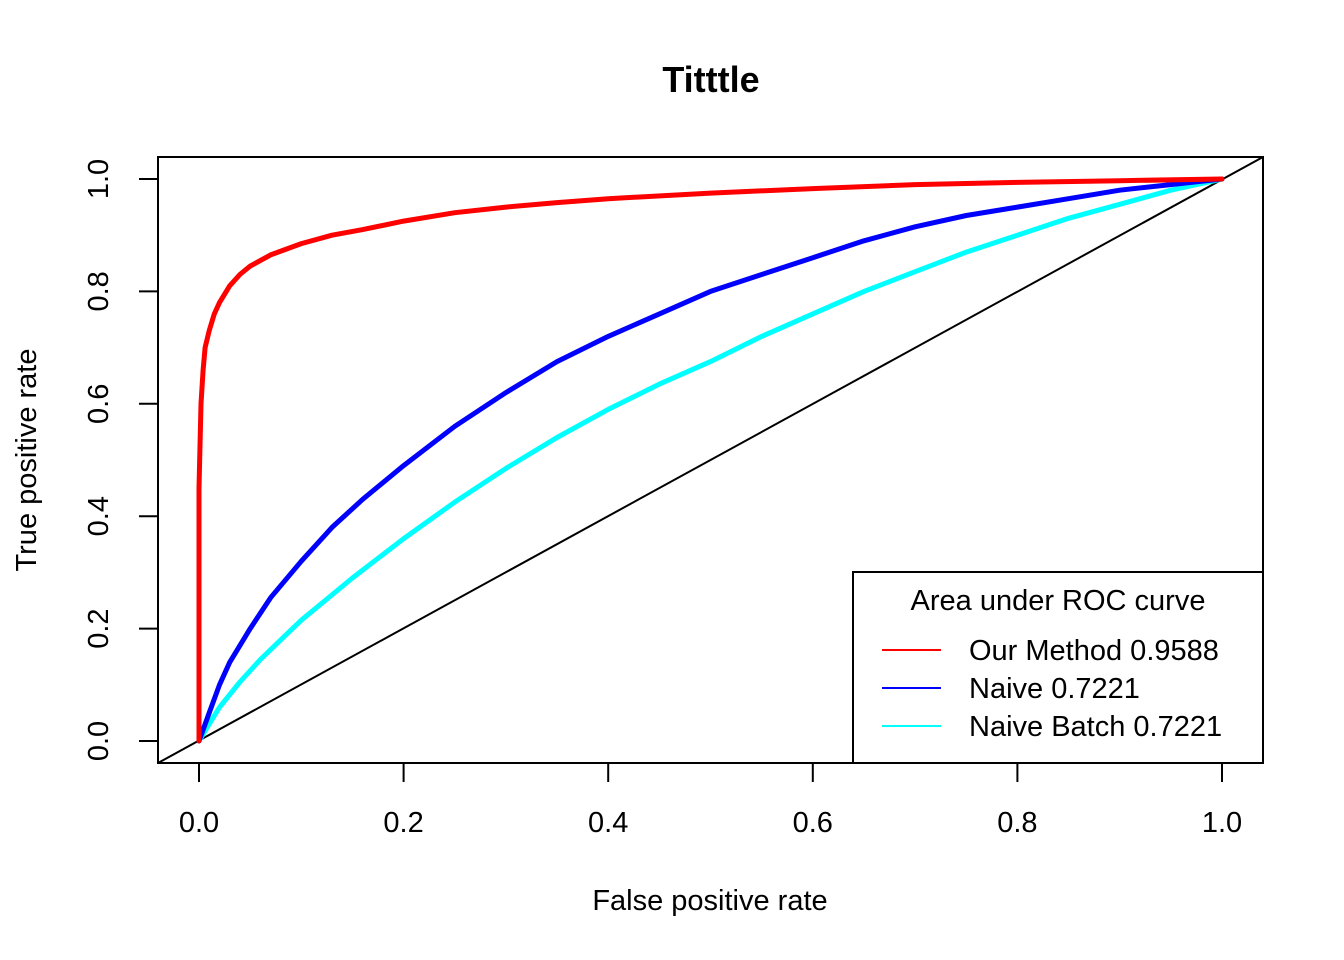  I want to click on x-tick-label: 1.0, so click(1222, 823).